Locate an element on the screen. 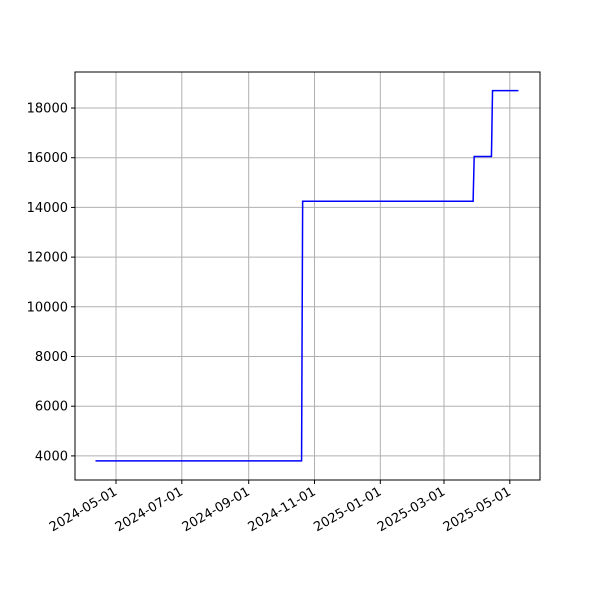 This screenshot has height=600, width=600. y-tick-label: 12000 is located at coordinates (47, 258).